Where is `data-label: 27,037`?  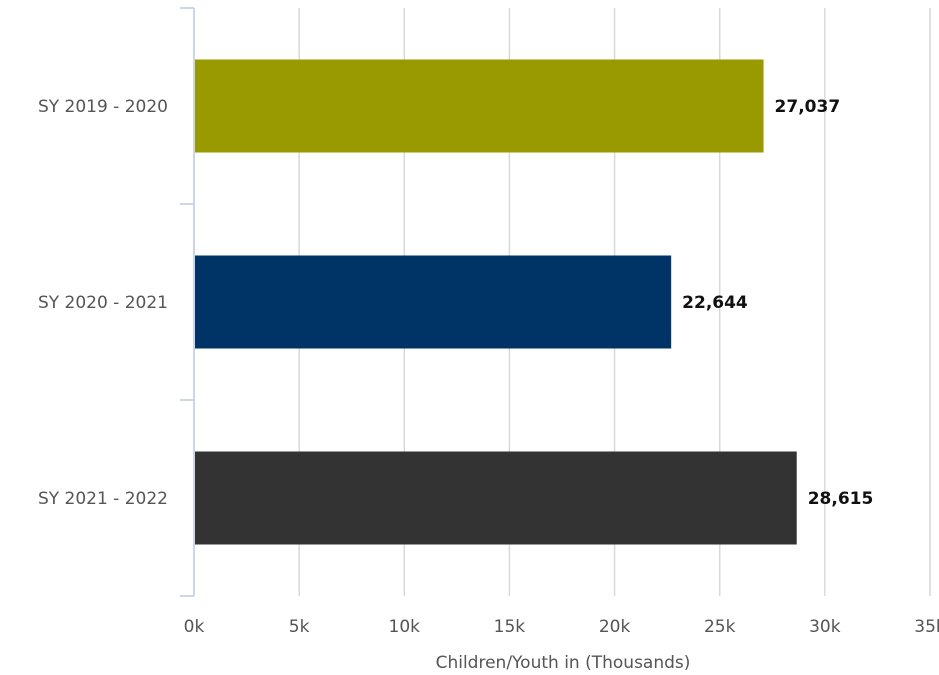
data-label: 27,037 is located at coordinates (808, 107).